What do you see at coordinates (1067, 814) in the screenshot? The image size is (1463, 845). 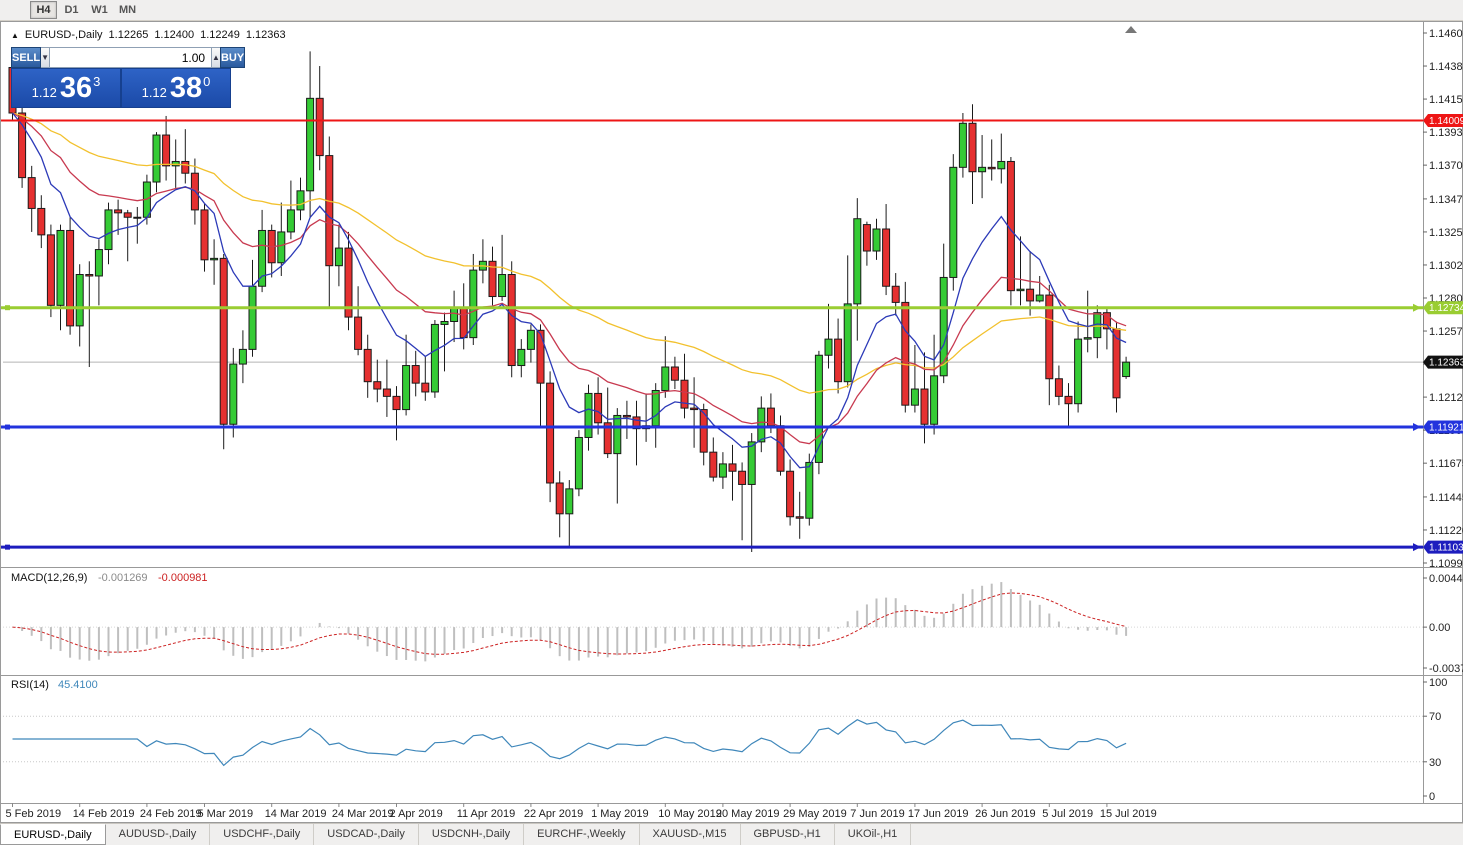 I see `svg-text: 5 Jul 2019` at bounding box center [1067, 814].